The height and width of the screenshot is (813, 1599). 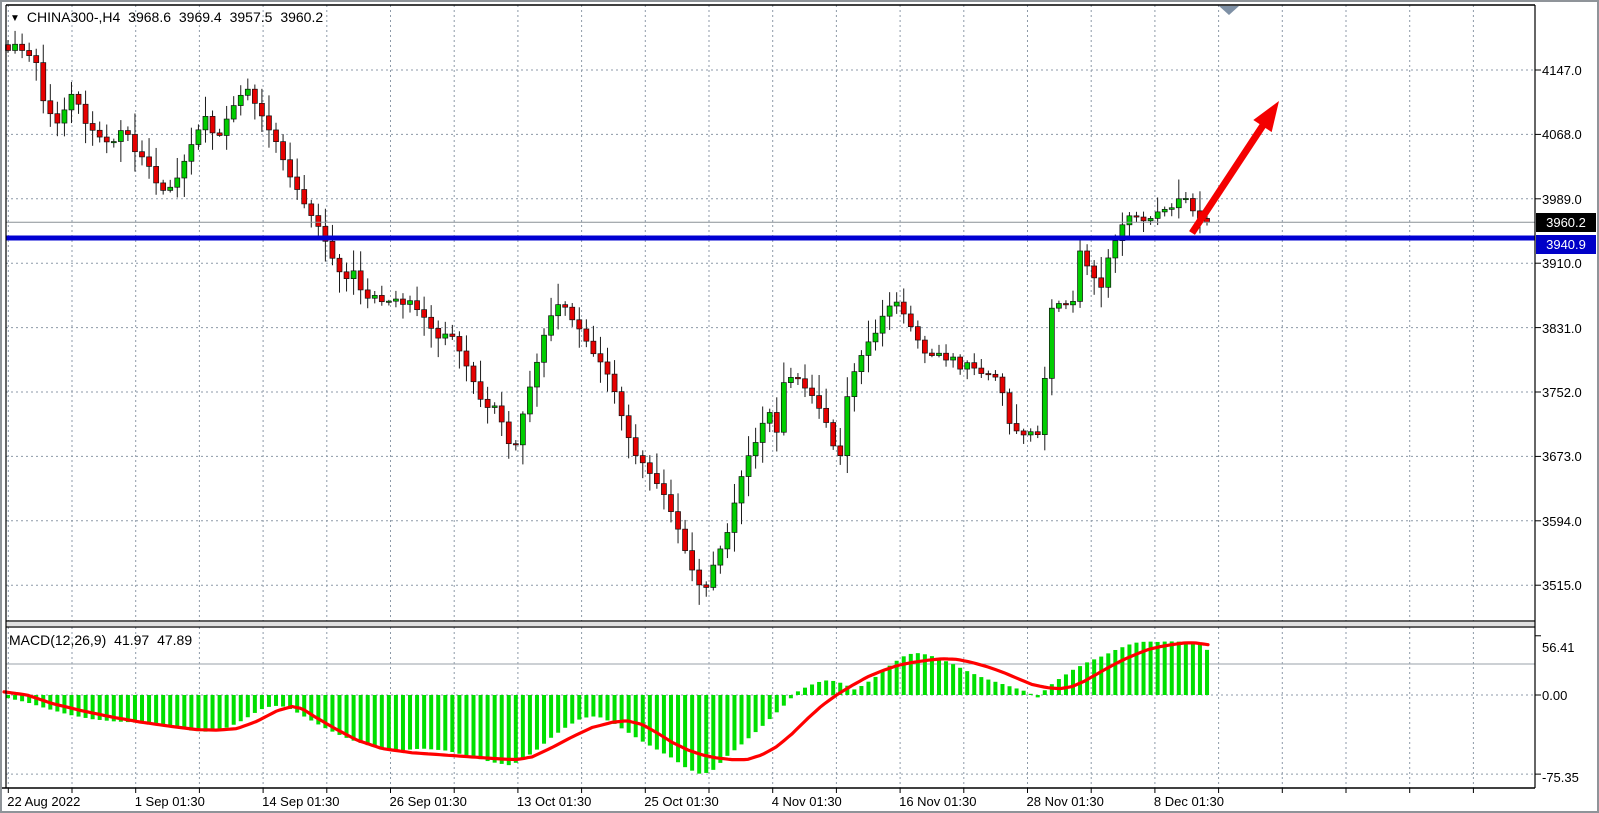 I want to click on current-price-badge: 3960.2, so click(x=1566, y=222).